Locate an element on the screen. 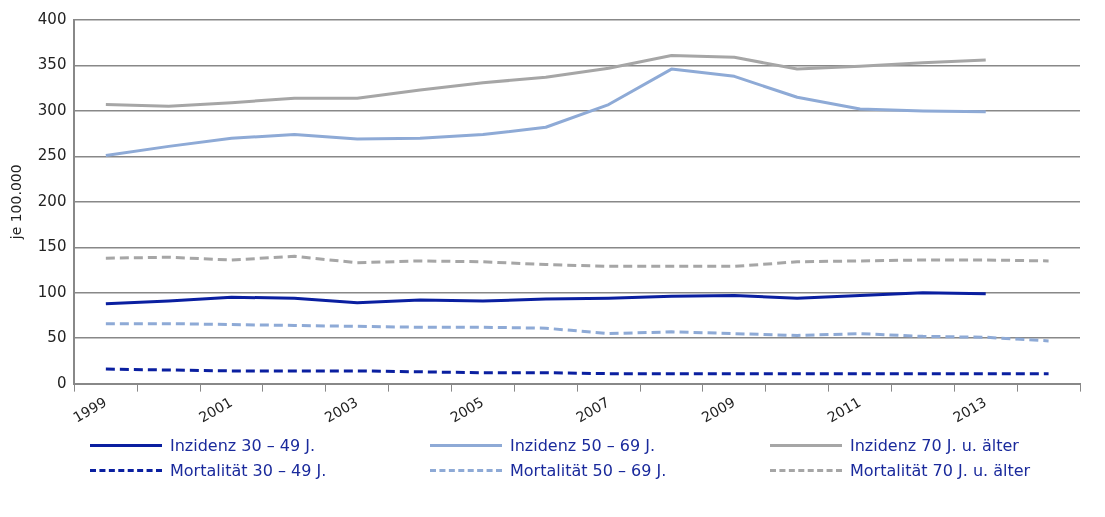  y-tick-label: 0 is located at coordinates (61, 382).